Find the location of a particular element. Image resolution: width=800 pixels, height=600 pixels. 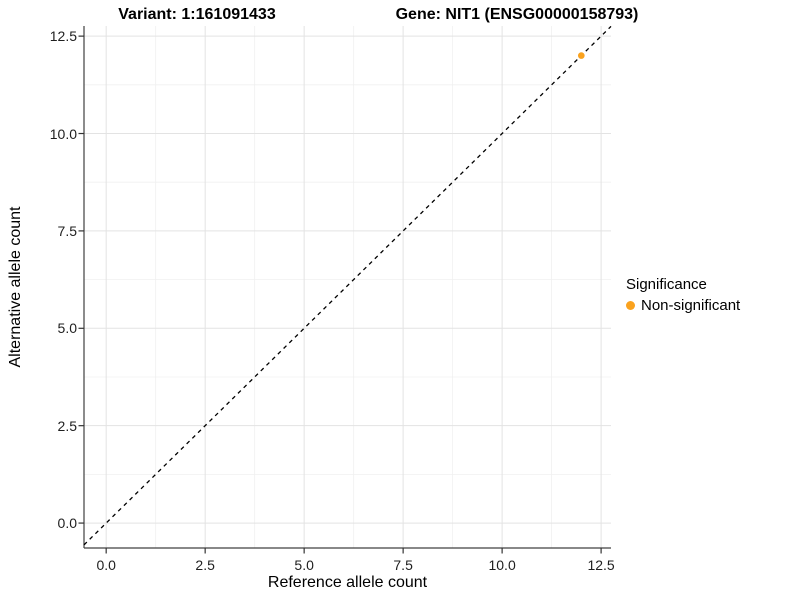

y-tick-label: 0.0 is located at coordinates (67, 523).